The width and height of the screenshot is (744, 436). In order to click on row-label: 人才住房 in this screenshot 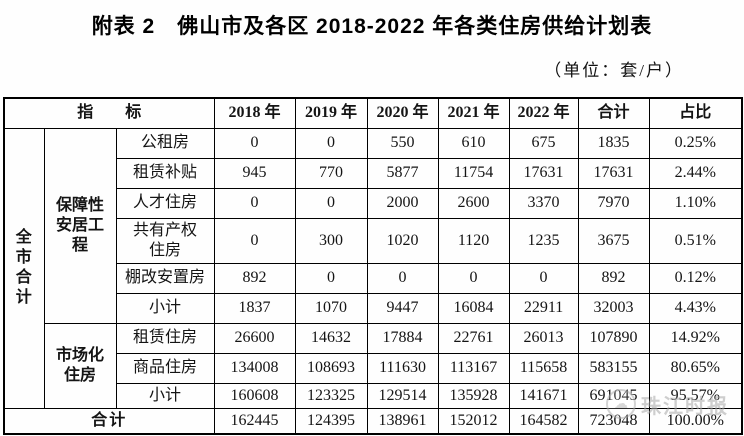, I will do `click(165, 203)`.